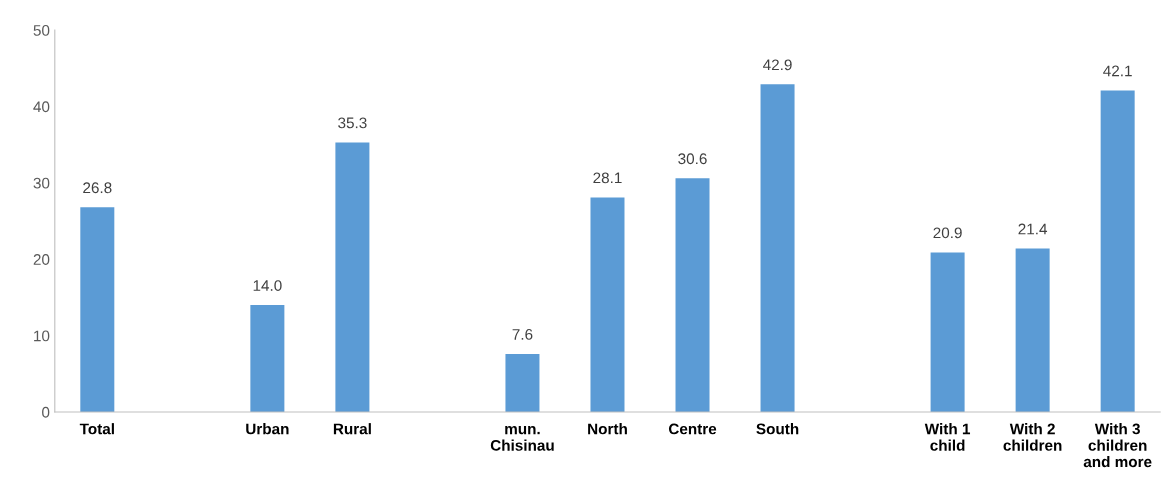 The width and height of the screenshot is (1166, 494). I want to click on x-tick-label: With 1 child, so click(947, 437).